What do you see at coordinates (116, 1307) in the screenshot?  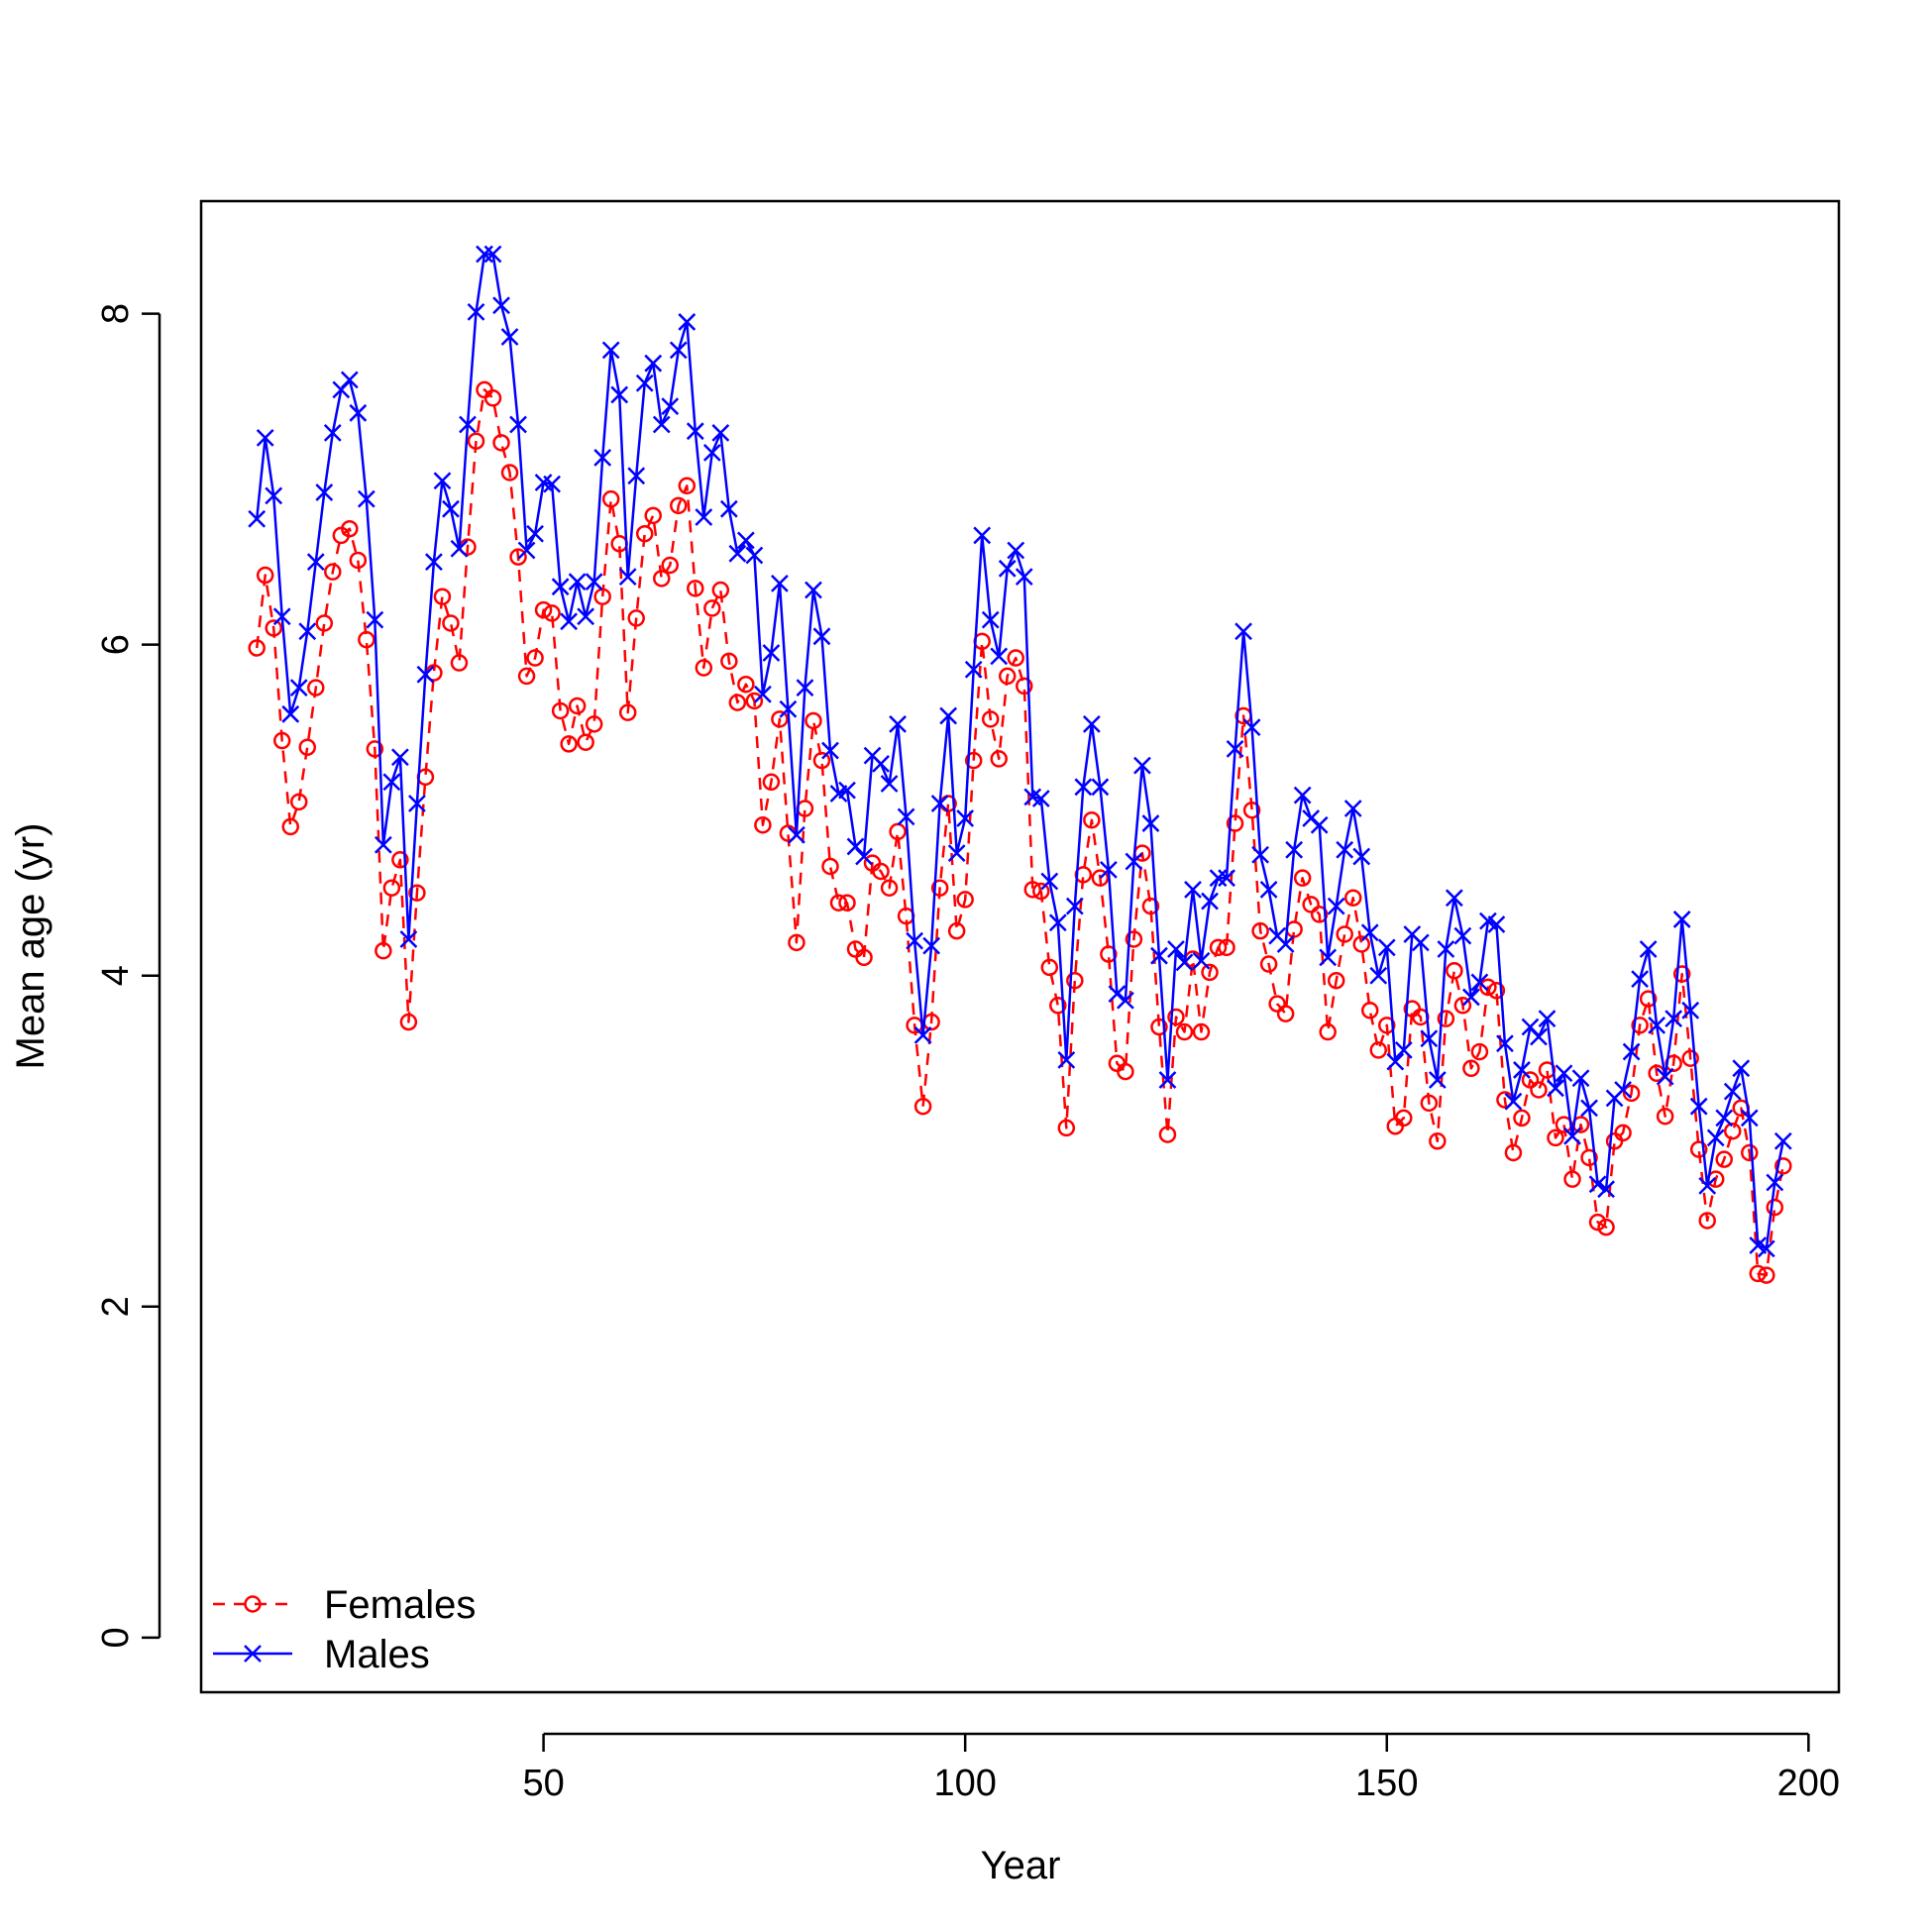 I see `y-tick-label: 2` at bounding box center [116, 1307].